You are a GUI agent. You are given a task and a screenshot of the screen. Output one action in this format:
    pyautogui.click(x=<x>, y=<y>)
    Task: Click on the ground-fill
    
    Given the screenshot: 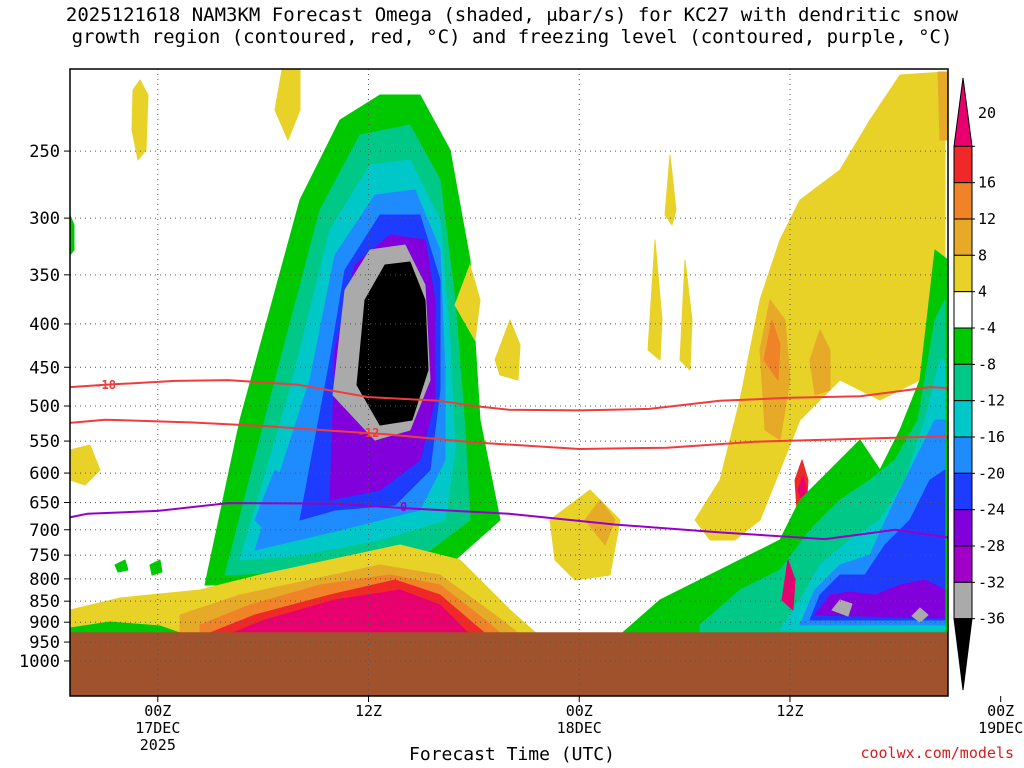 What is the action you would take?
    pyautogui.click(x=509, y=664)
    